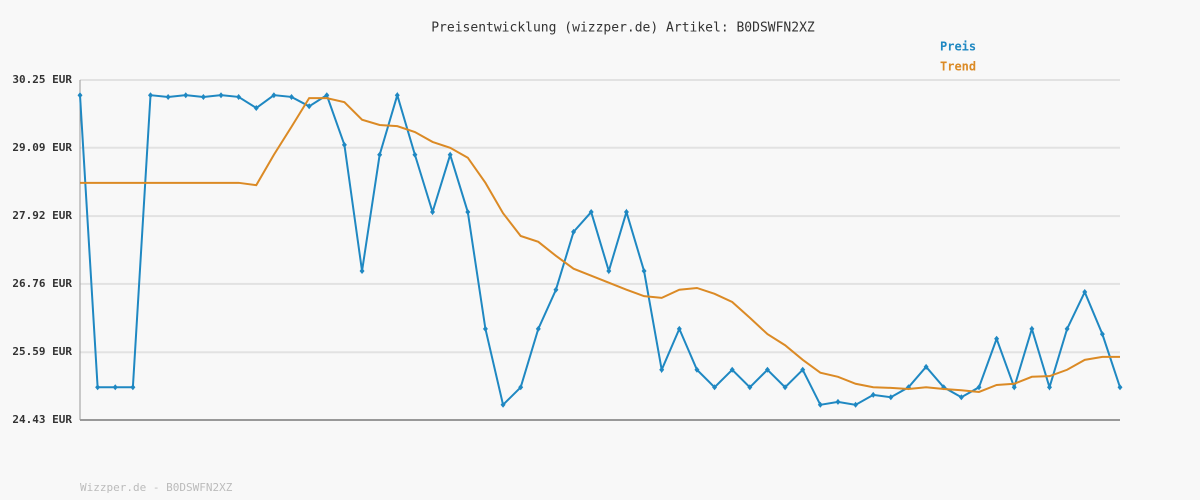 The width and height of the screenshot is (1200, 500). What do you see at coordinates (42, 419) in the screenshot?
I see `y-tick-label: 24.43 EUR` at bounding box center [42, 419].